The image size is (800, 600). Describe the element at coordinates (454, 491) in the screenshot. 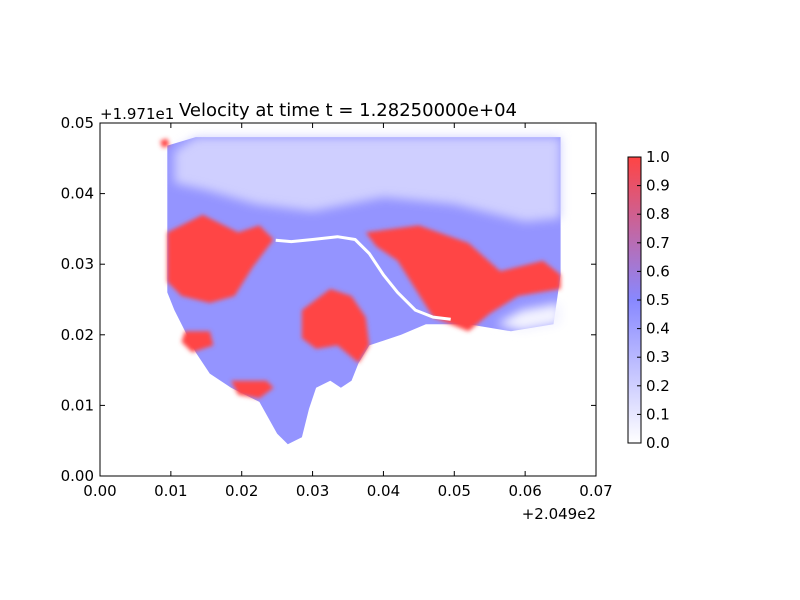

I see `x-tick-label: 0.05` at that location.